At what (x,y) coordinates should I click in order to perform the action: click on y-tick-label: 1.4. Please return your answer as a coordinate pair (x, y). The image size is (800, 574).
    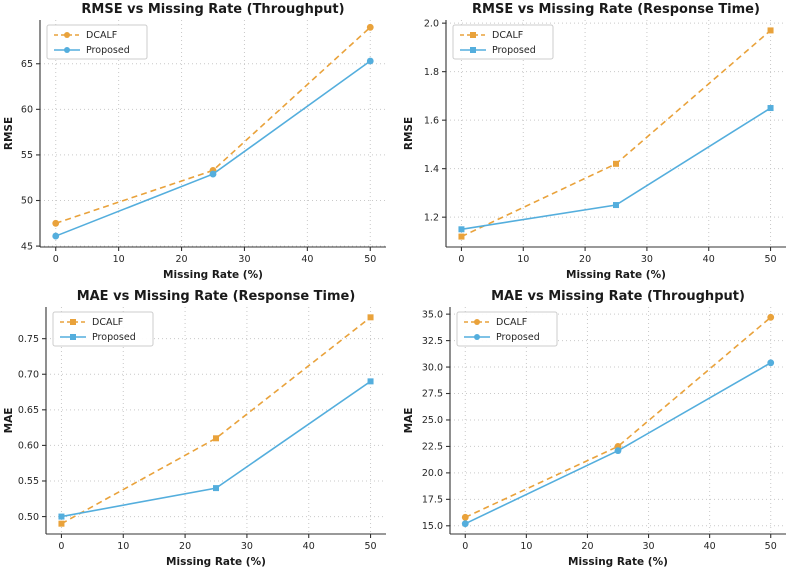
    Looking at the image, I should click on (431, 169).